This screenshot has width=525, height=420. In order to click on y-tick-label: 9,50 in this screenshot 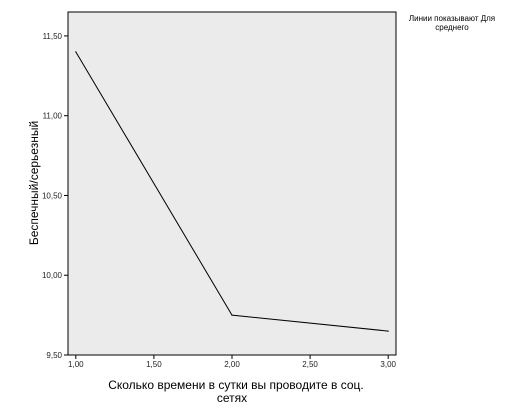, I will do `click(54, 355)`.